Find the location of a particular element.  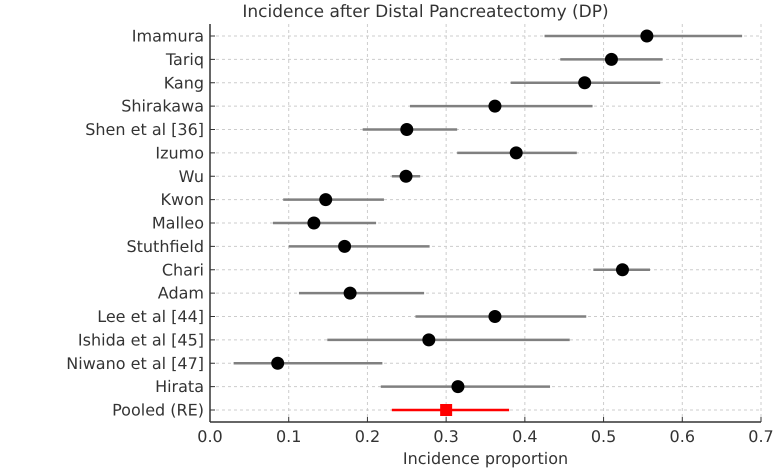

x-tick-label: 0.2 is located at coordinates (367, 436).